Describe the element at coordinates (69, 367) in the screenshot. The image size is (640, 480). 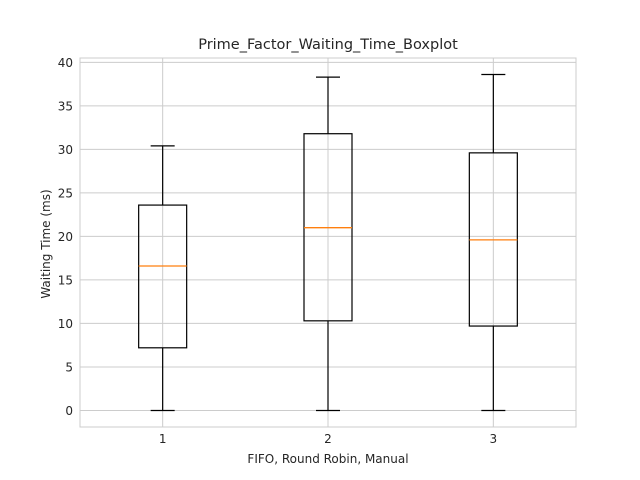
I see `y-tick-label: 5` at that location.